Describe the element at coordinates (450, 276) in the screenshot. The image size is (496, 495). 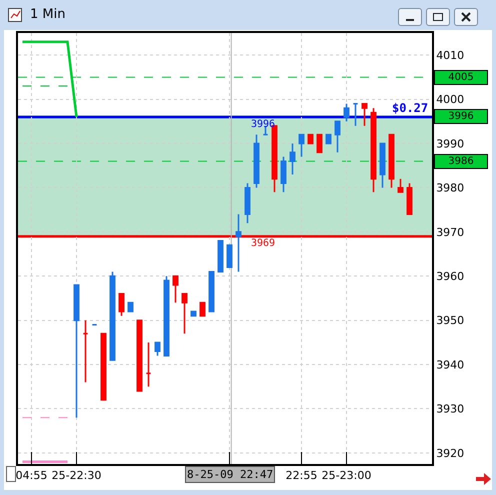
I see `y-tick-label: 3960` at that location.